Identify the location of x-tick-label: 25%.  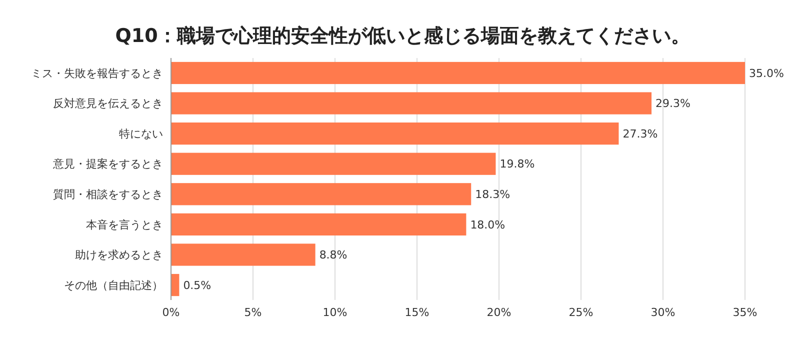
(581, 312).